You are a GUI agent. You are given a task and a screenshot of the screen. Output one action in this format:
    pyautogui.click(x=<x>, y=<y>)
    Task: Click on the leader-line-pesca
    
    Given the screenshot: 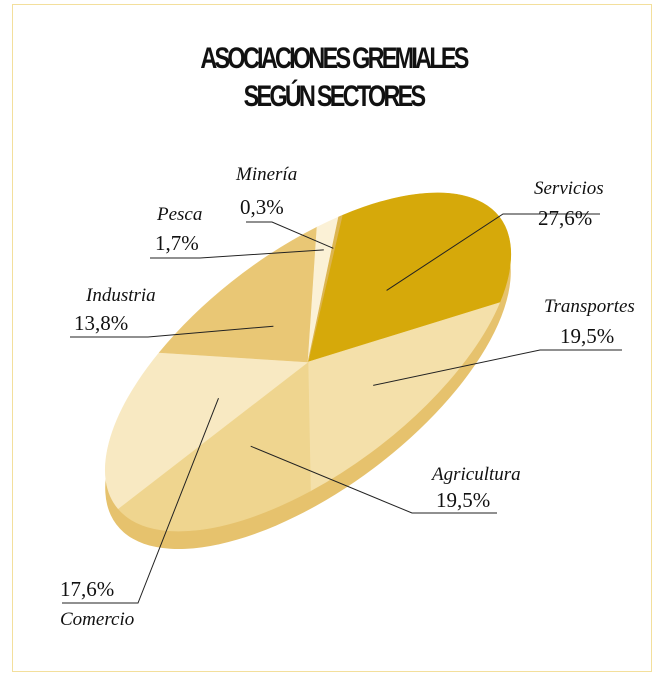 What is the action you would take?
    pyautogui.click(x=237, y=254)
    